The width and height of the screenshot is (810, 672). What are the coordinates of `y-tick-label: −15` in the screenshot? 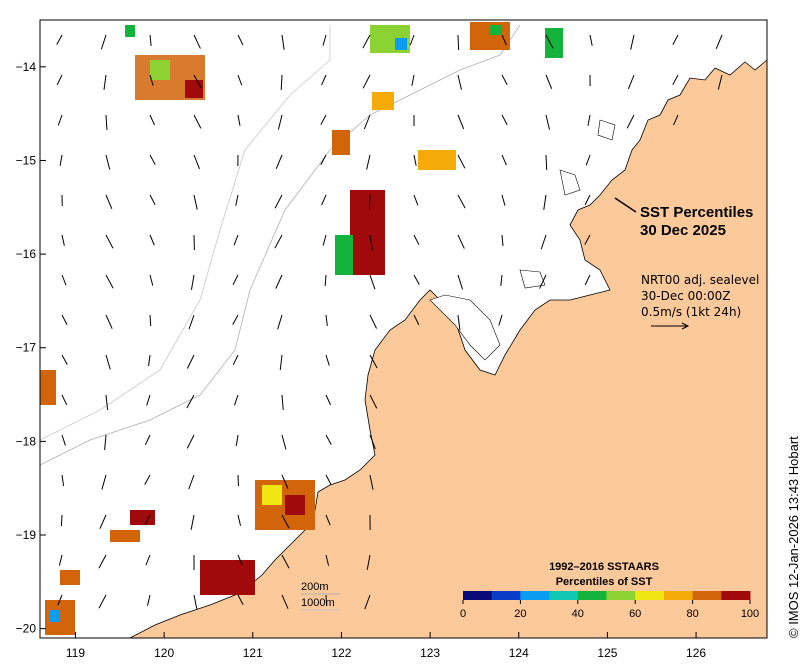 It's located at (26, 160).